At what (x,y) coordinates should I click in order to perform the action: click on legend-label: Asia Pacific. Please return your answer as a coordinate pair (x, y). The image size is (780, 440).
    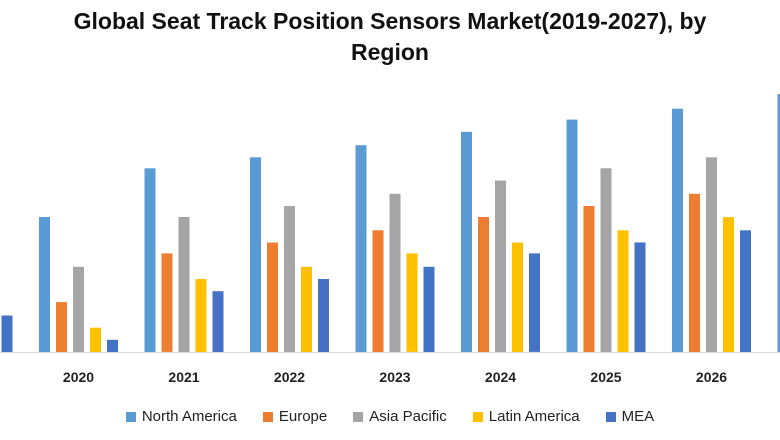
    Looking at the image, I should click on (408, 416).